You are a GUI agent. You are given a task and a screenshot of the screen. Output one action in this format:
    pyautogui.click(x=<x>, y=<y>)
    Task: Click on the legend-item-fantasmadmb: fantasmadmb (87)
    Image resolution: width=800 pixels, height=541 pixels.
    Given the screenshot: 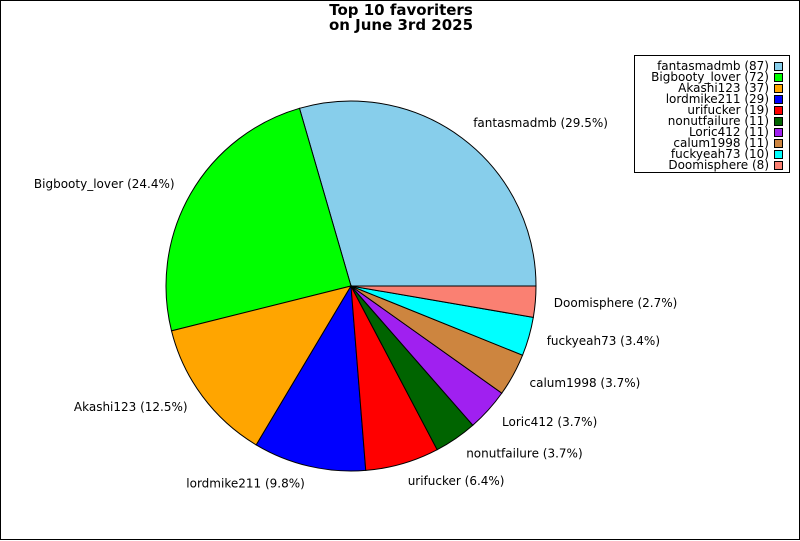 What is the action you would take?
    pyautogui.click(x=720, y=66)
    